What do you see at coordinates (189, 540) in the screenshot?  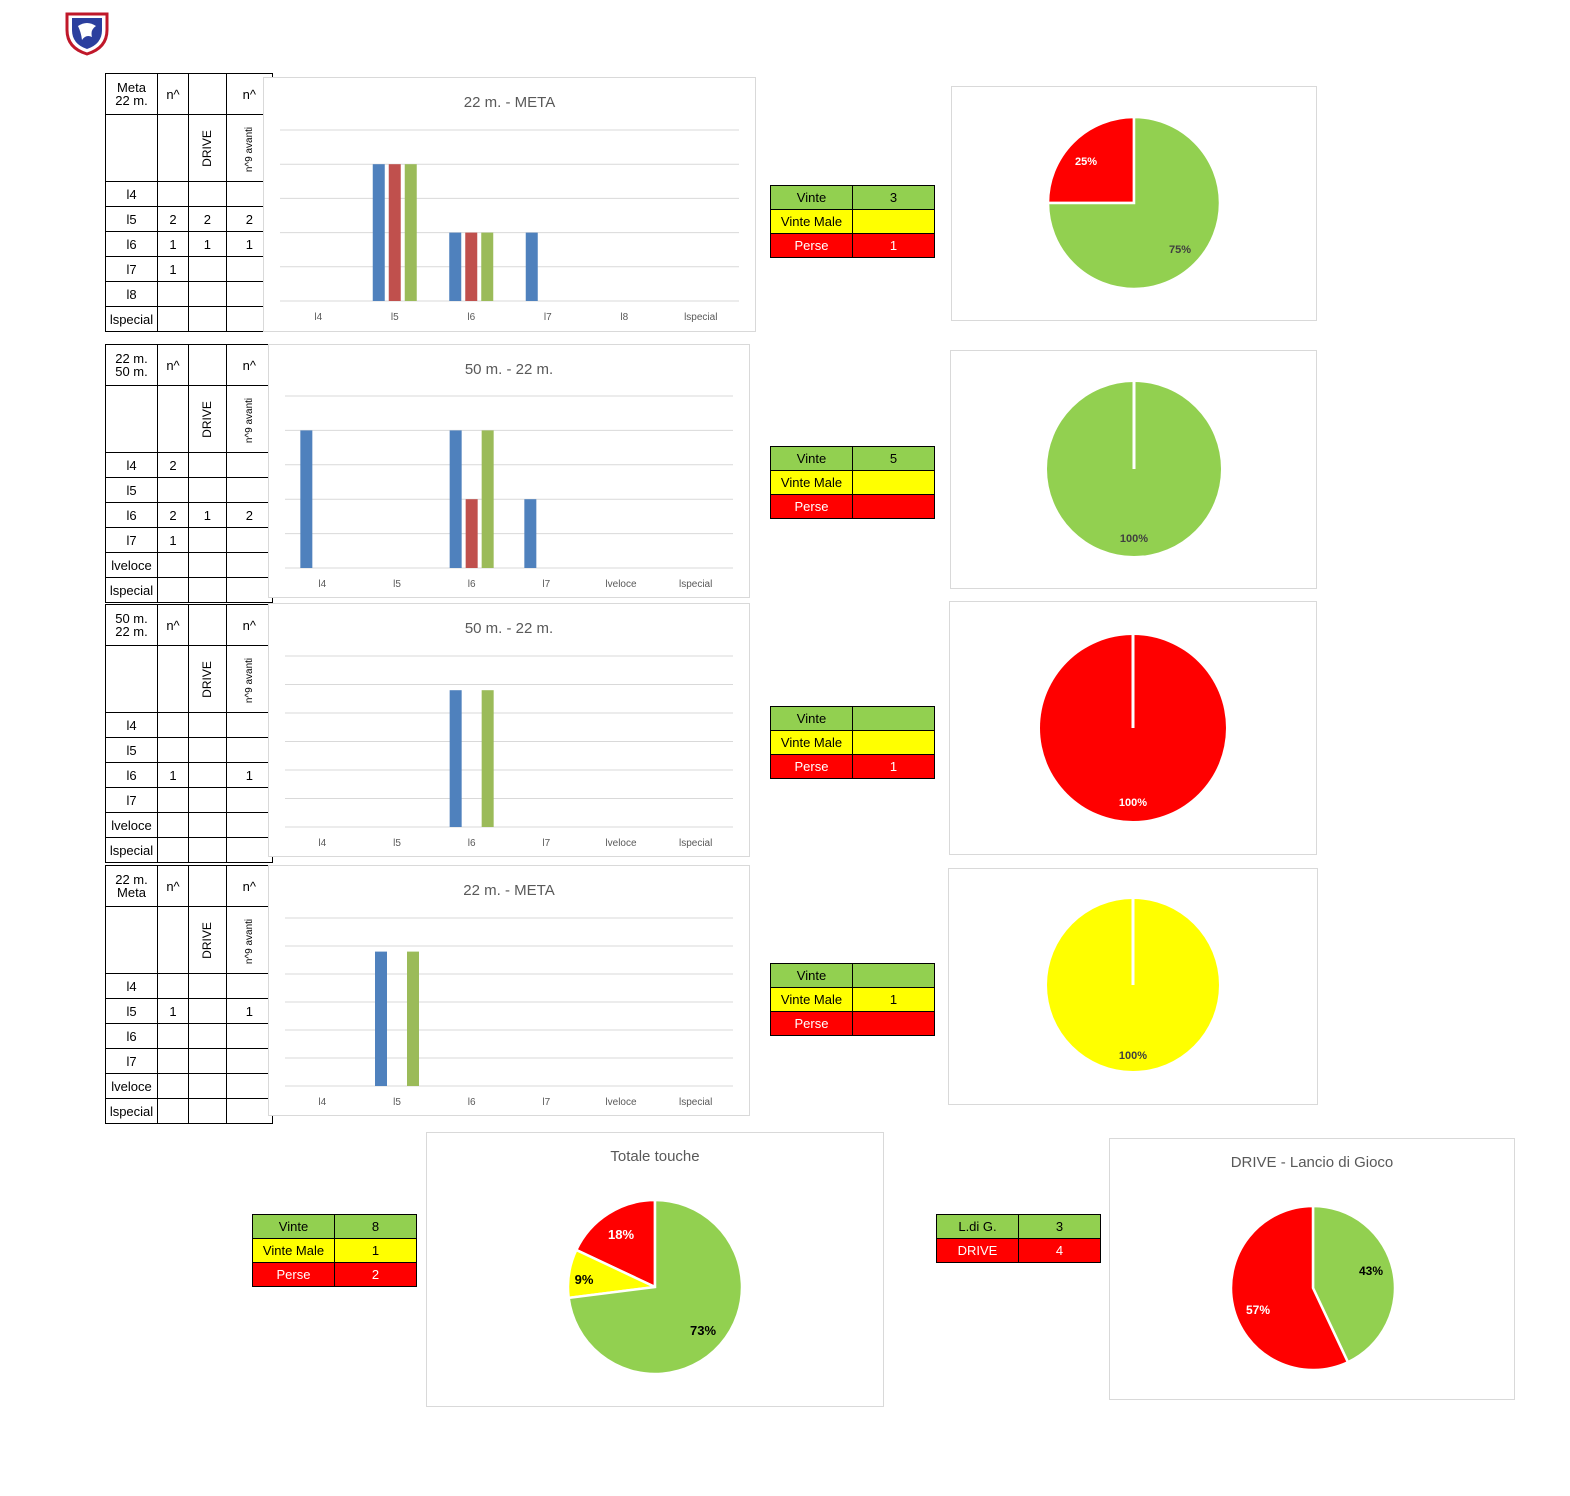 I see `table-row: l7 1` at bounding box center [189, 540].